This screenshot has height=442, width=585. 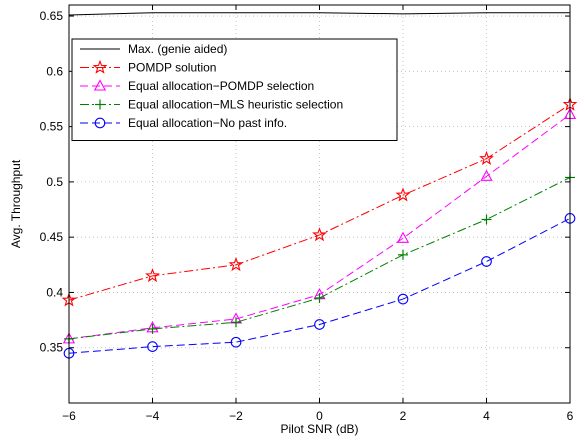 What do you see at coordinates (52, 348) in the screenshot?
I see `y-tick-label-0: 0.35` at bounding box center [52, 348].